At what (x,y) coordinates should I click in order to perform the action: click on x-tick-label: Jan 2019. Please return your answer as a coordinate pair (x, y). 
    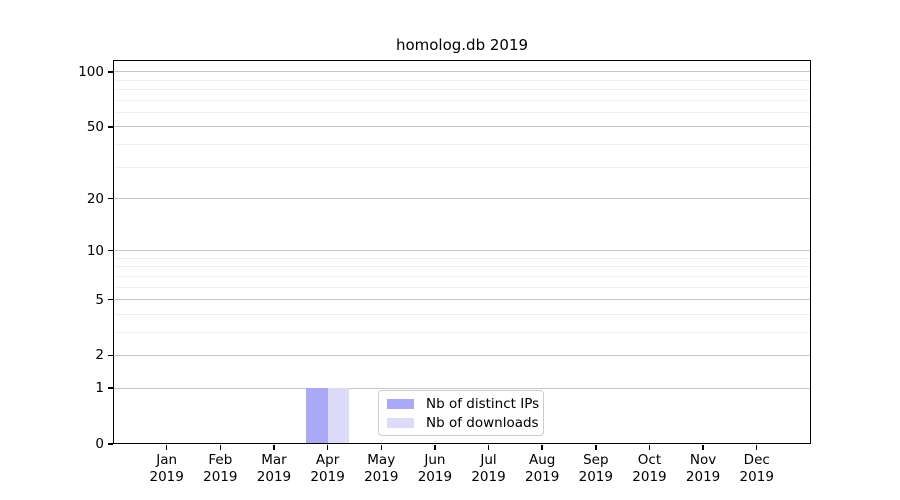
    Looking at the image, I should click on (166, 468).